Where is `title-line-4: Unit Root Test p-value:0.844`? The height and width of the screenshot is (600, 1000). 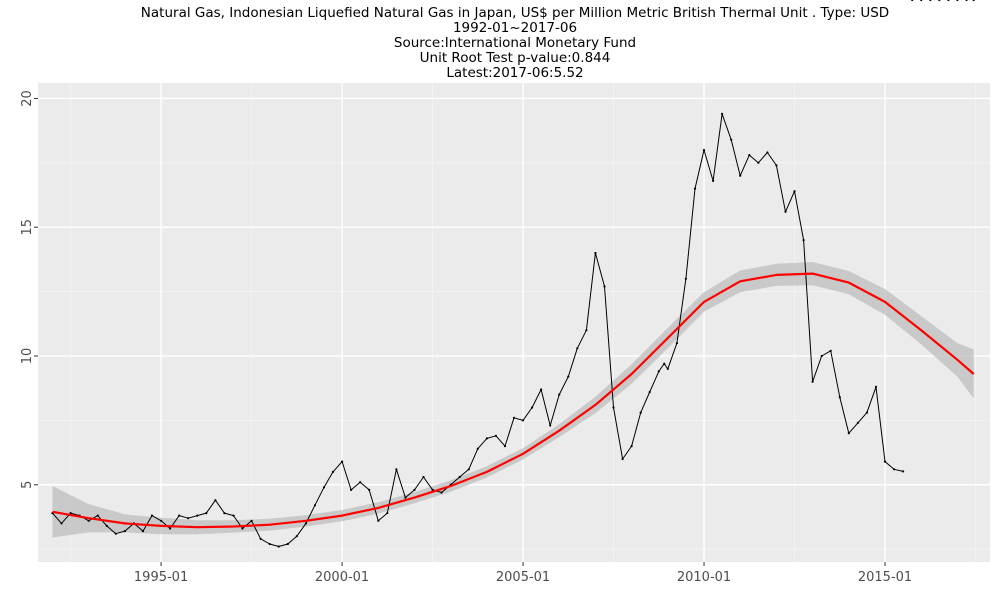 title-line-4: Unit Root Test p-value:0.844 is located at coordinates (515, 58).